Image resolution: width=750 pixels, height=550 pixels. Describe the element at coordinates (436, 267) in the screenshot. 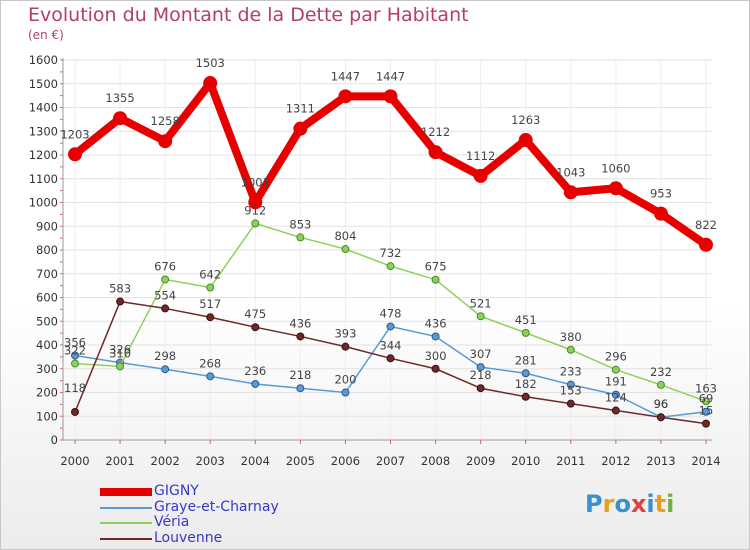

I see `data-label-veria: 675` at that location.